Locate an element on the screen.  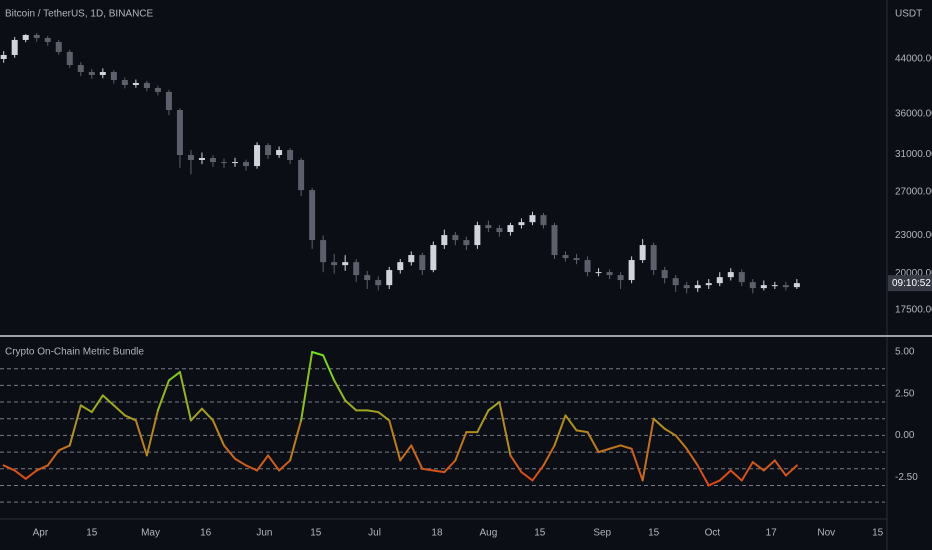
x-tick-label: 18 is located at coordinates (437, 533).